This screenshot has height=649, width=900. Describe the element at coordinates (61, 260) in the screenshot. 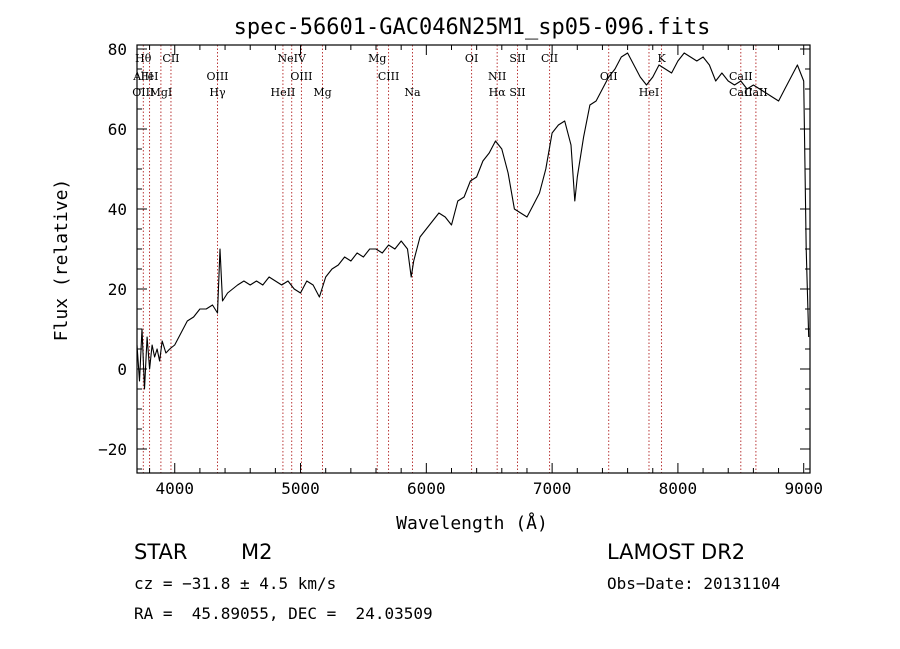

I see `y-axis-label: Flux (relative)` at that location.